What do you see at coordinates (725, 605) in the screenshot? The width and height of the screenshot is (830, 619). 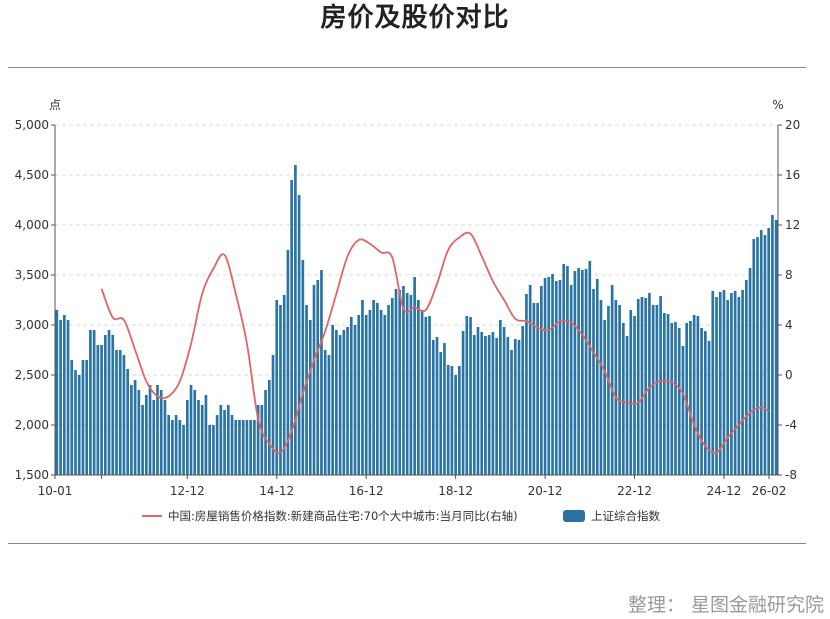 I see `attribution-note: 整理： 星图金融研究院` at bounding box center [725, 605].